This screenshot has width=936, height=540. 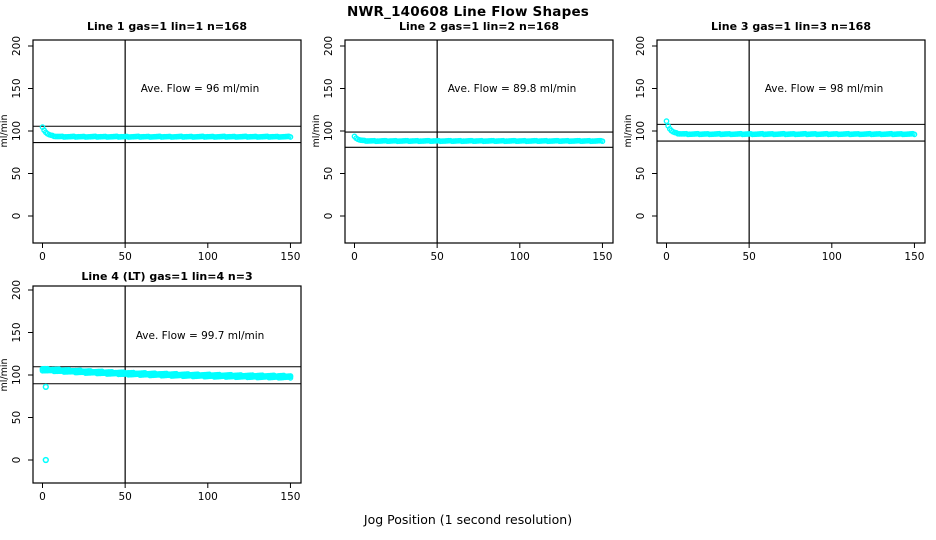 What do you see at coordinates (790, 26) in the screenshot?
I see `panel-line-3-title: Line 3 gas=1 lin=3 n=168` at bounding box center [790, 26].